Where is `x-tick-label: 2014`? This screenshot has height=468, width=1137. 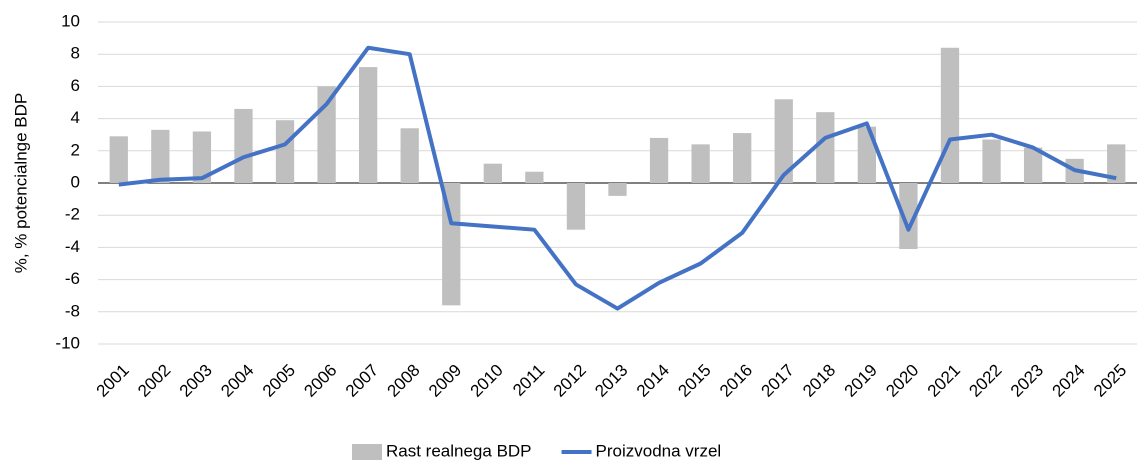 x-tick-label: 2014 is located at coordinates (653, 381).